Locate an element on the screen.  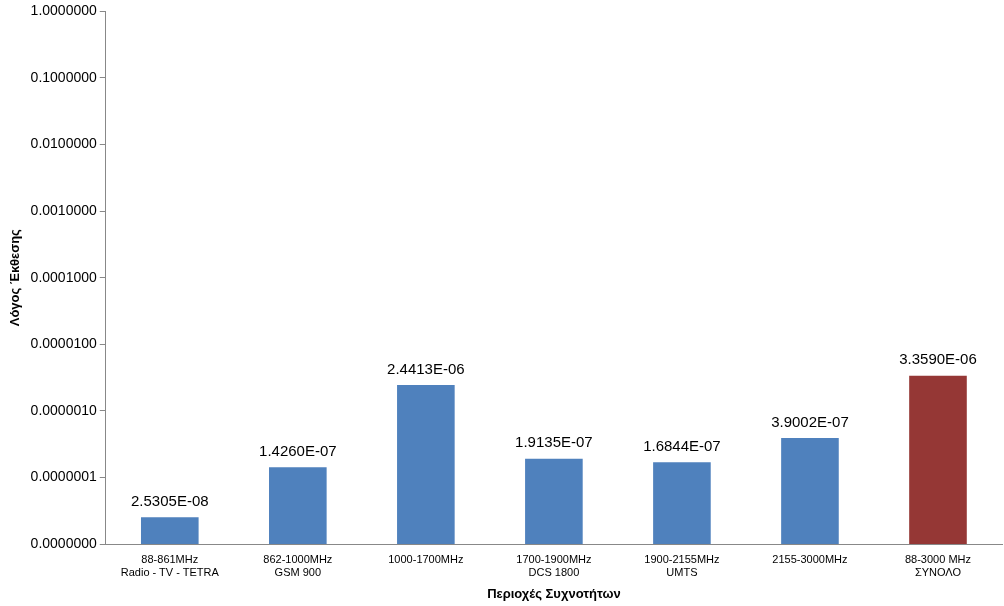
data-label: 2.4413E-06 is located at coordinates (426, 368).